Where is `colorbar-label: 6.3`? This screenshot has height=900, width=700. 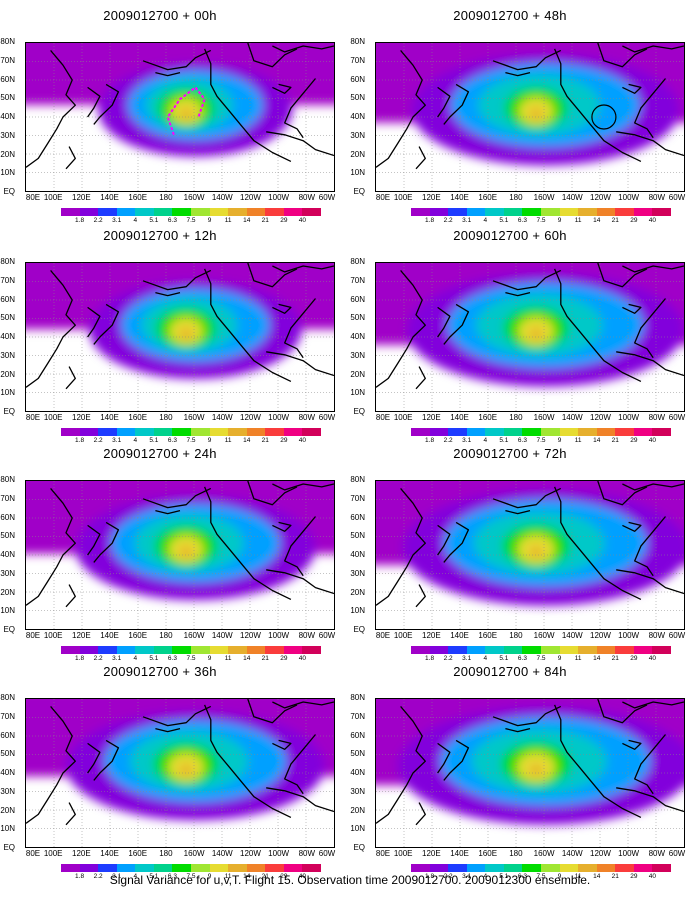 colorbar-label: 6.3 is located at coordinates (522, 658).